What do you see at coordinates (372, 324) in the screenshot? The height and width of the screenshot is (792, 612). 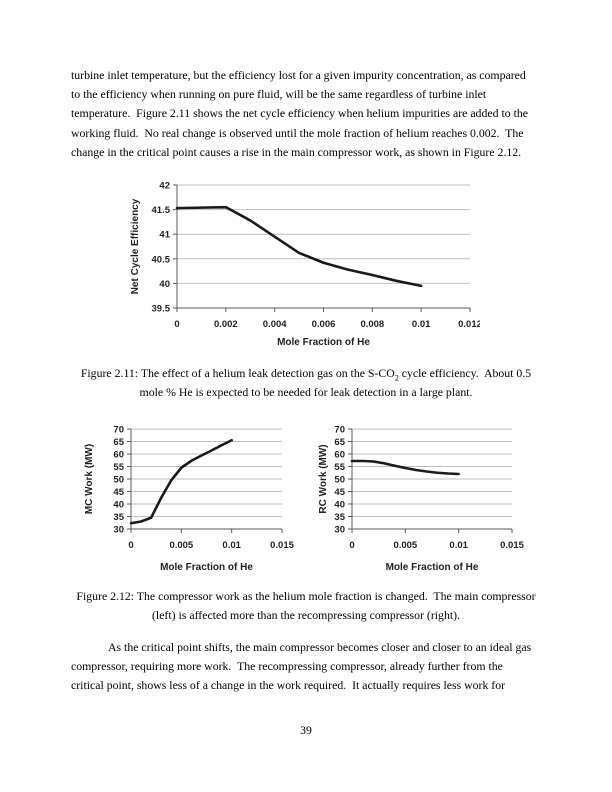 I see `svg-text: 0.008` at bounding box center [372, 324].